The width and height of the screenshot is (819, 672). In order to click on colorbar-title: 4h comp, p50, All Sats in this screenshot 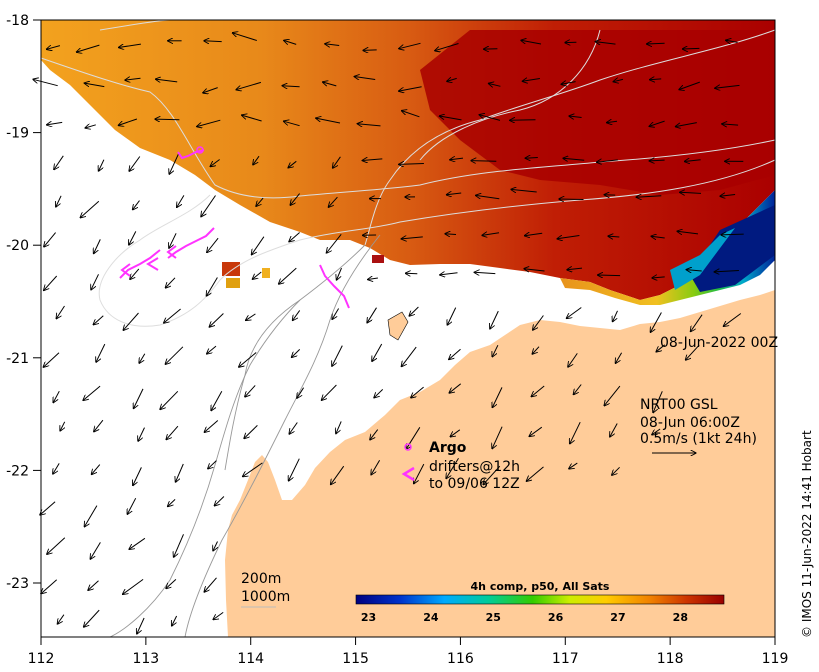, I will do `click(540, 586)`.